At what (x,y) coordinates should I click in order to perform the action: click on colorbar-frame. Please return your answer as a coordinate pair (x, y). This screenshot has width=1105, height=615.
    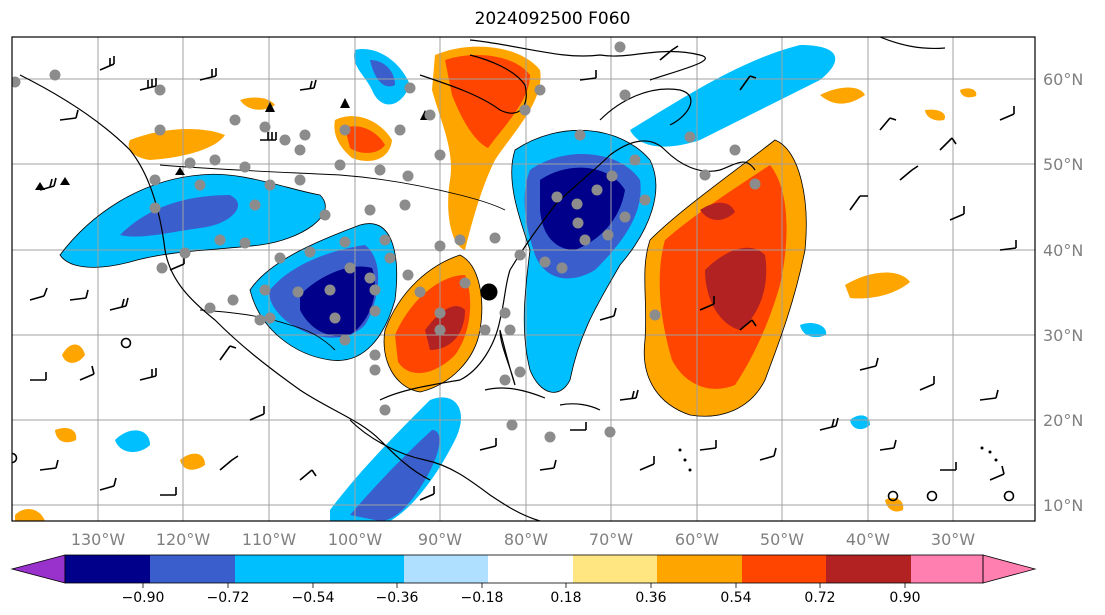
    Looking at the image, I should click on (524, 569).